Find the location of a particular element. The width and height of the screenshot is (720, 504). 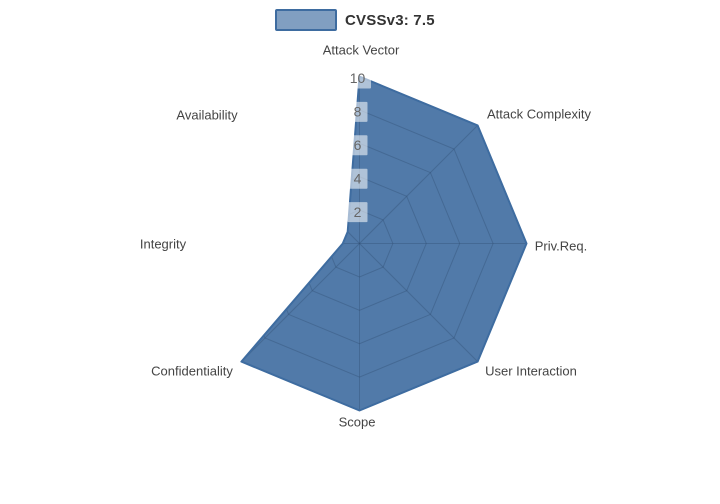

radial-tick-labels: 2 4 6 8 10 is located at coordinates (357, 145).